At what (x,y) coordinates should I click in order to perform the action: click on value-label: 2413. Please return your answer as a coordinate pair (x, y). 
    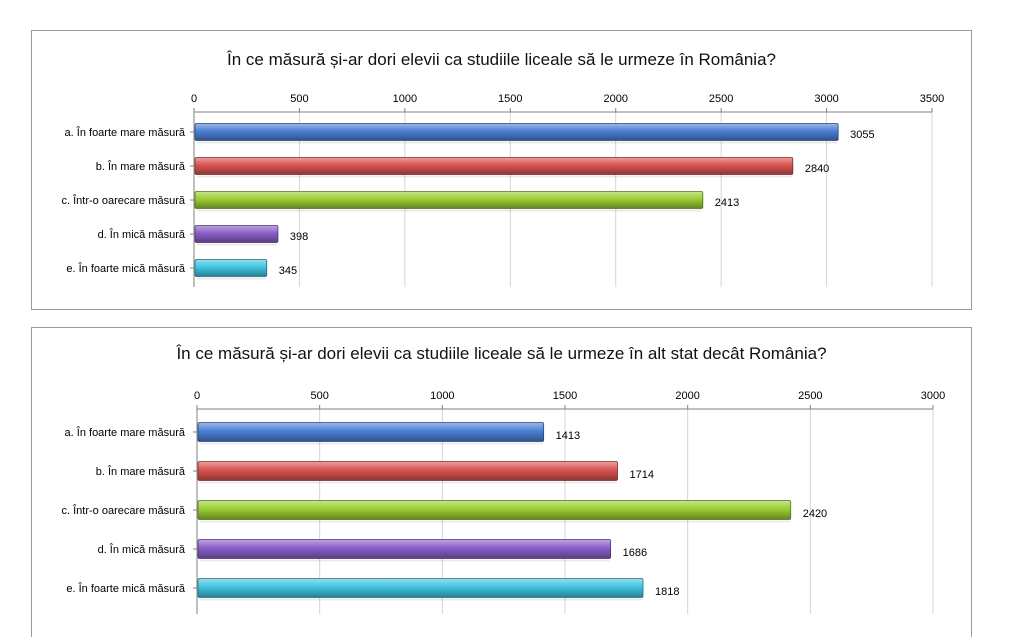
    Looking at the image, I should click on (727, 203).